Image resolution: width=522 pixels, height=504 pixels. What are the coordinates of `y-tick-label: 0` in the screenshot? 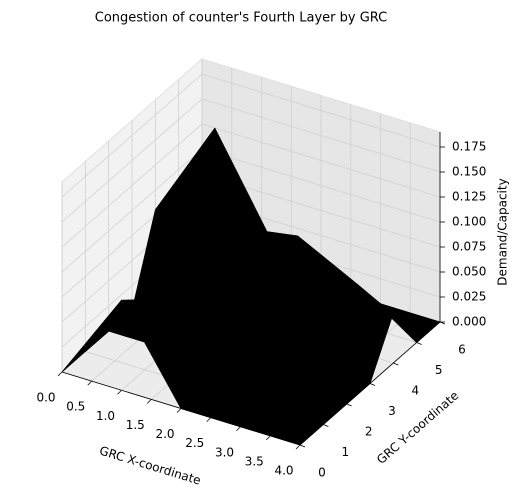 It's located at (322, 473).